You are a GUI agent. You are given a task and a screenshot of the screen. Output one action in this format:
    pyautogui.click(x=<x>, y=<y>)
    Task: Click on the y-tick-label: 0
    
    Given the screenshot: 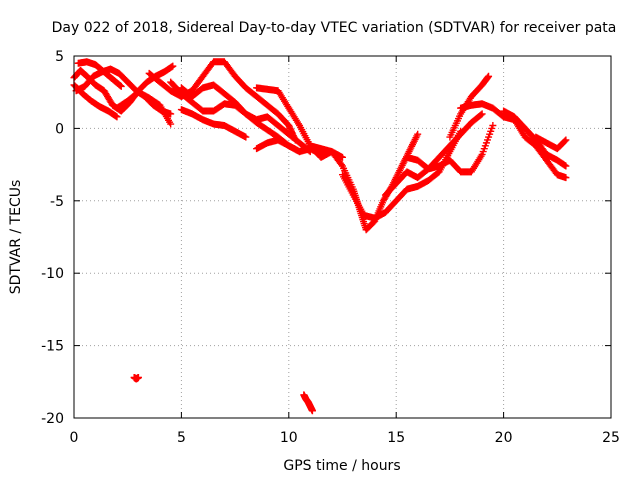 What is the action you would take?
    pyautogui.click(x=59, y=129)
    